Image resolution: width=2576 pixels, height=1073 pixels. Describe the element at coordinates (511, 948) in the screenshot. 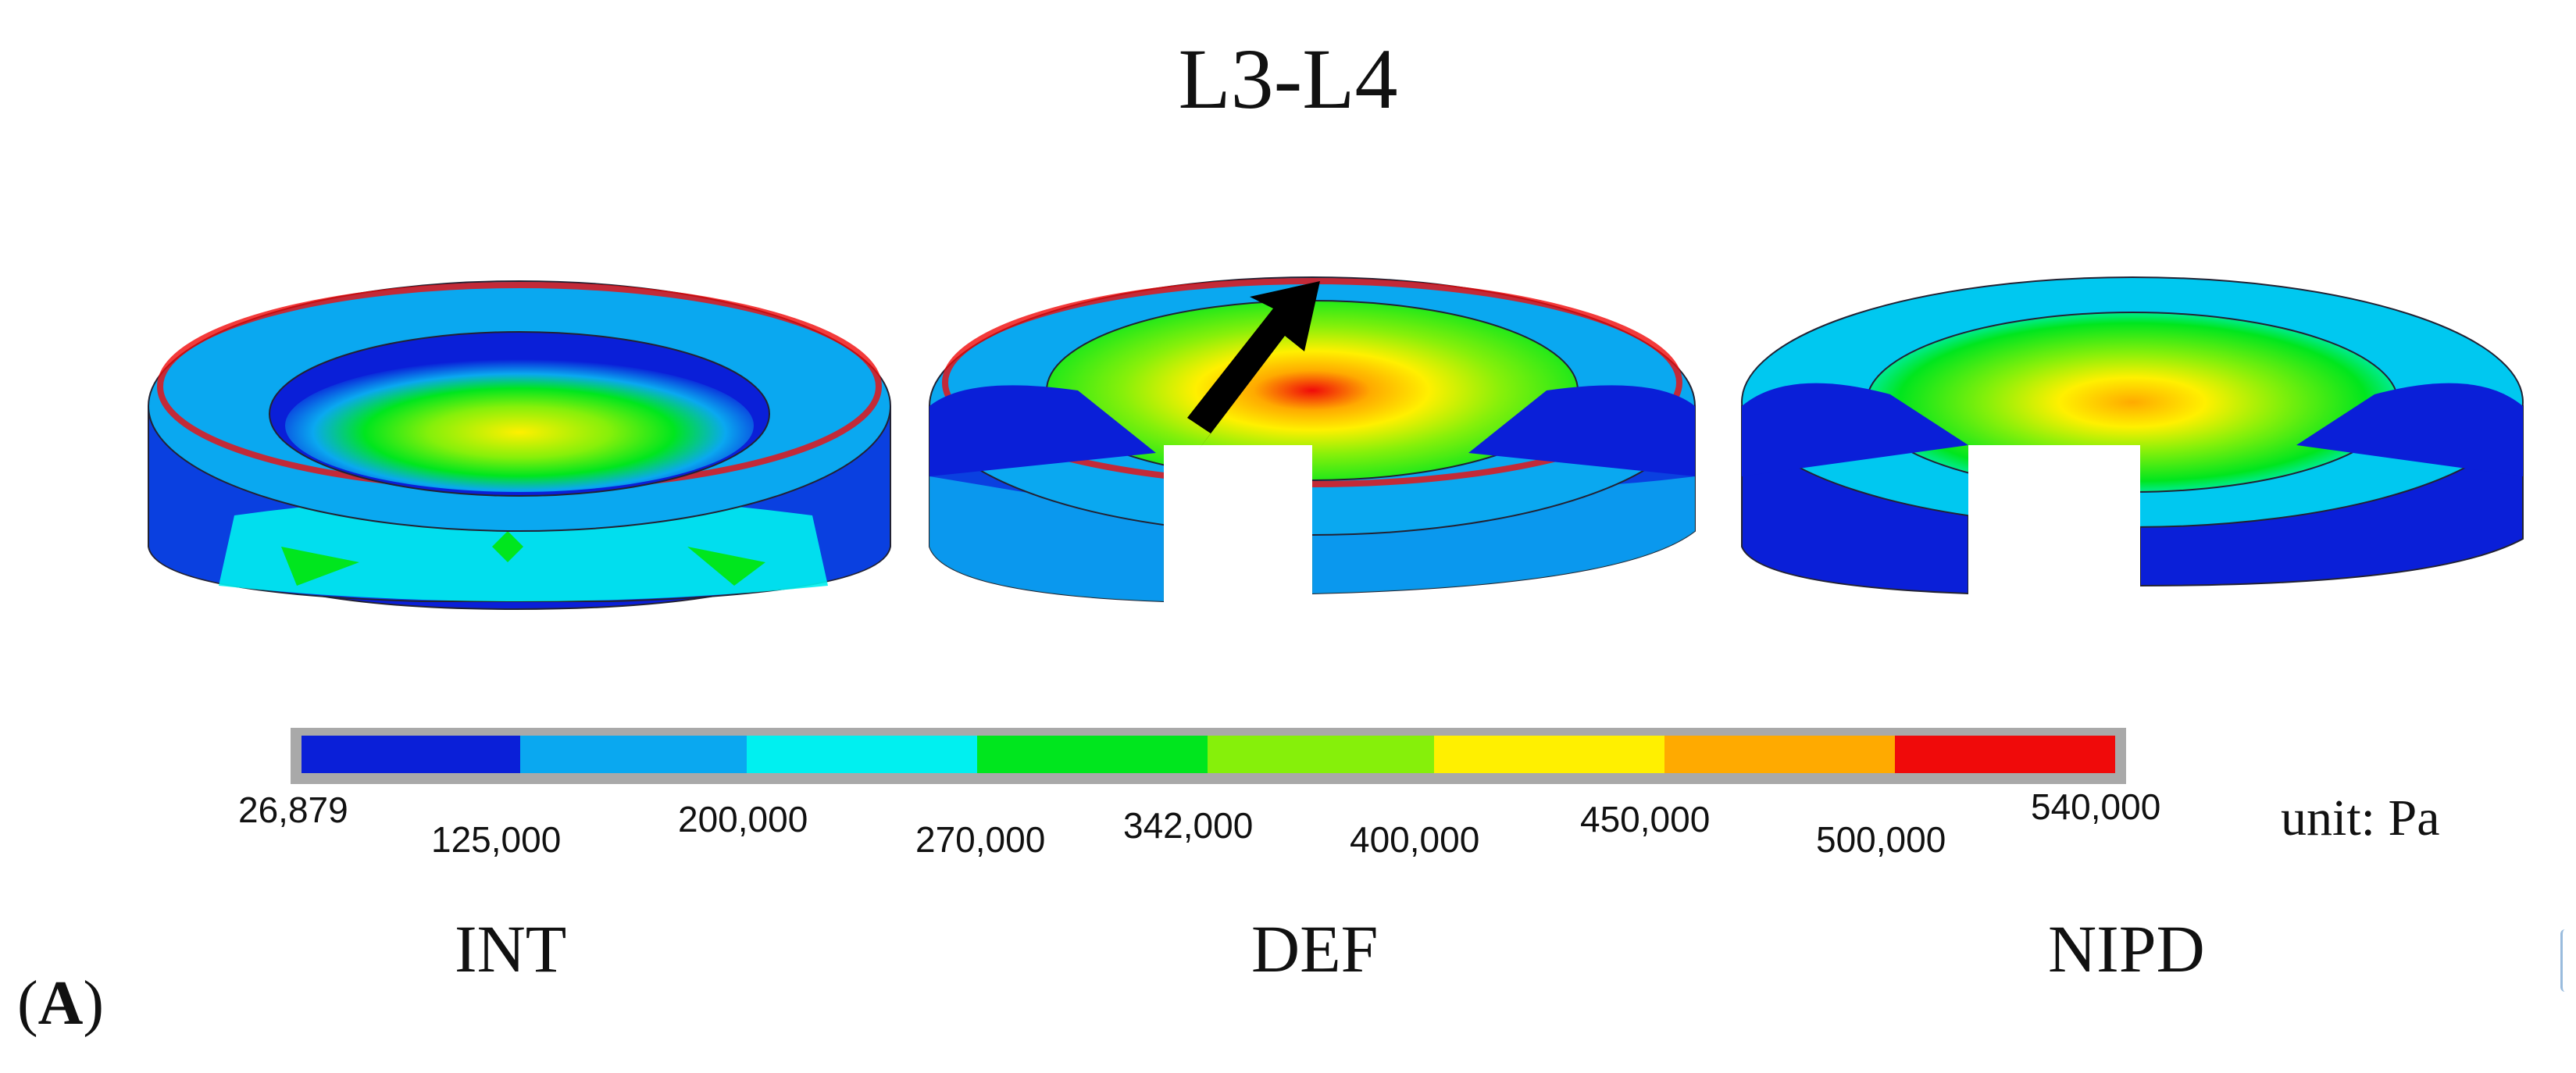

I see `model-label-int: INT` at that location.